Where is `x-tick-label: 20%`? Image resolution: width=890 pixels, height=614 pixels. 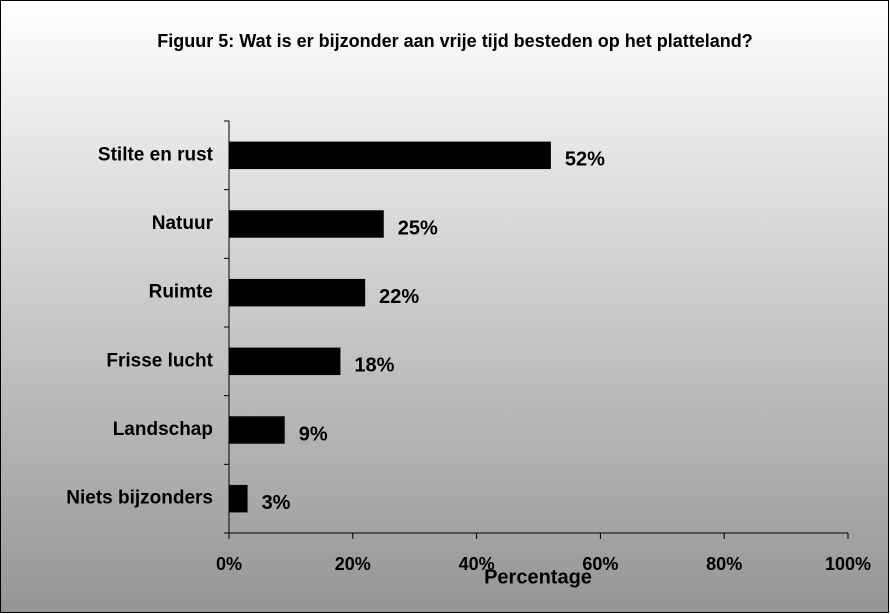 x-tick-label: 20% is located at coordinates (353, 564).